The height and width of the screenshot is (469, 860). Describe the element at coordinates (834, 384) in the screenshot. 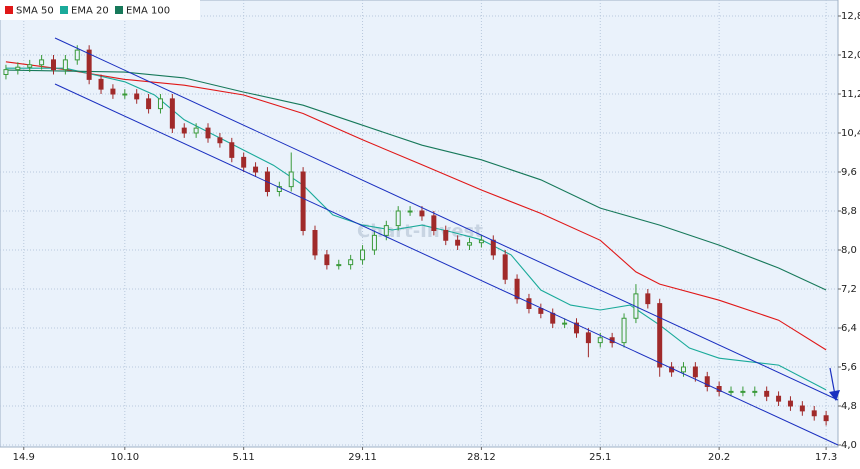

I see `arrow` at that location.